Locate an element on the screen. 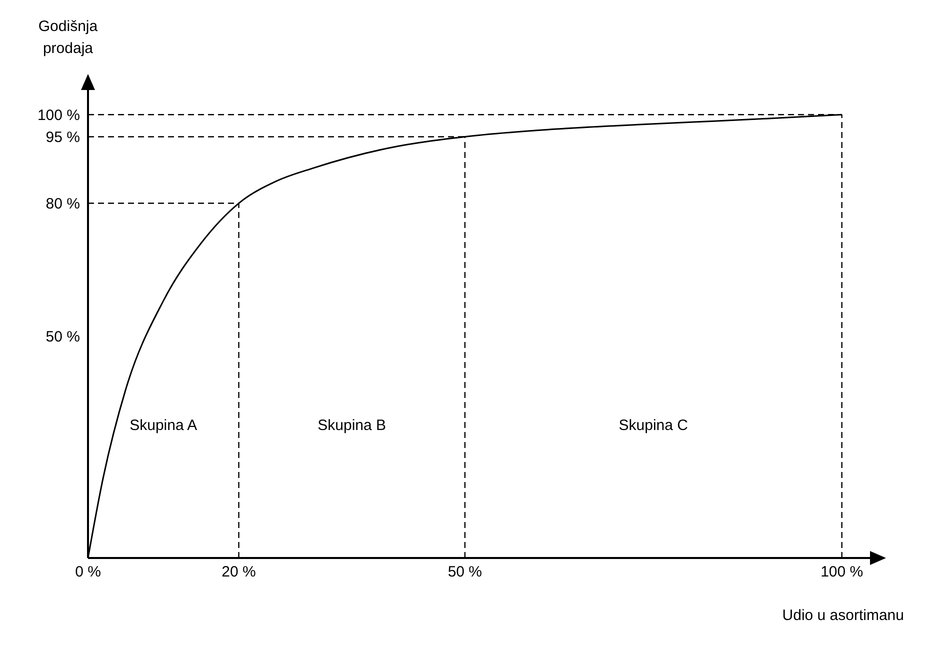  y-tick-label: 80 % is located at coordinates (63, 204).